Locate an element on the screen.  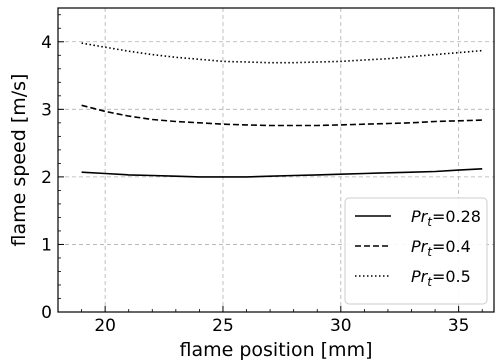
y-tick-label: 1 is located at coordinates (46, 245).